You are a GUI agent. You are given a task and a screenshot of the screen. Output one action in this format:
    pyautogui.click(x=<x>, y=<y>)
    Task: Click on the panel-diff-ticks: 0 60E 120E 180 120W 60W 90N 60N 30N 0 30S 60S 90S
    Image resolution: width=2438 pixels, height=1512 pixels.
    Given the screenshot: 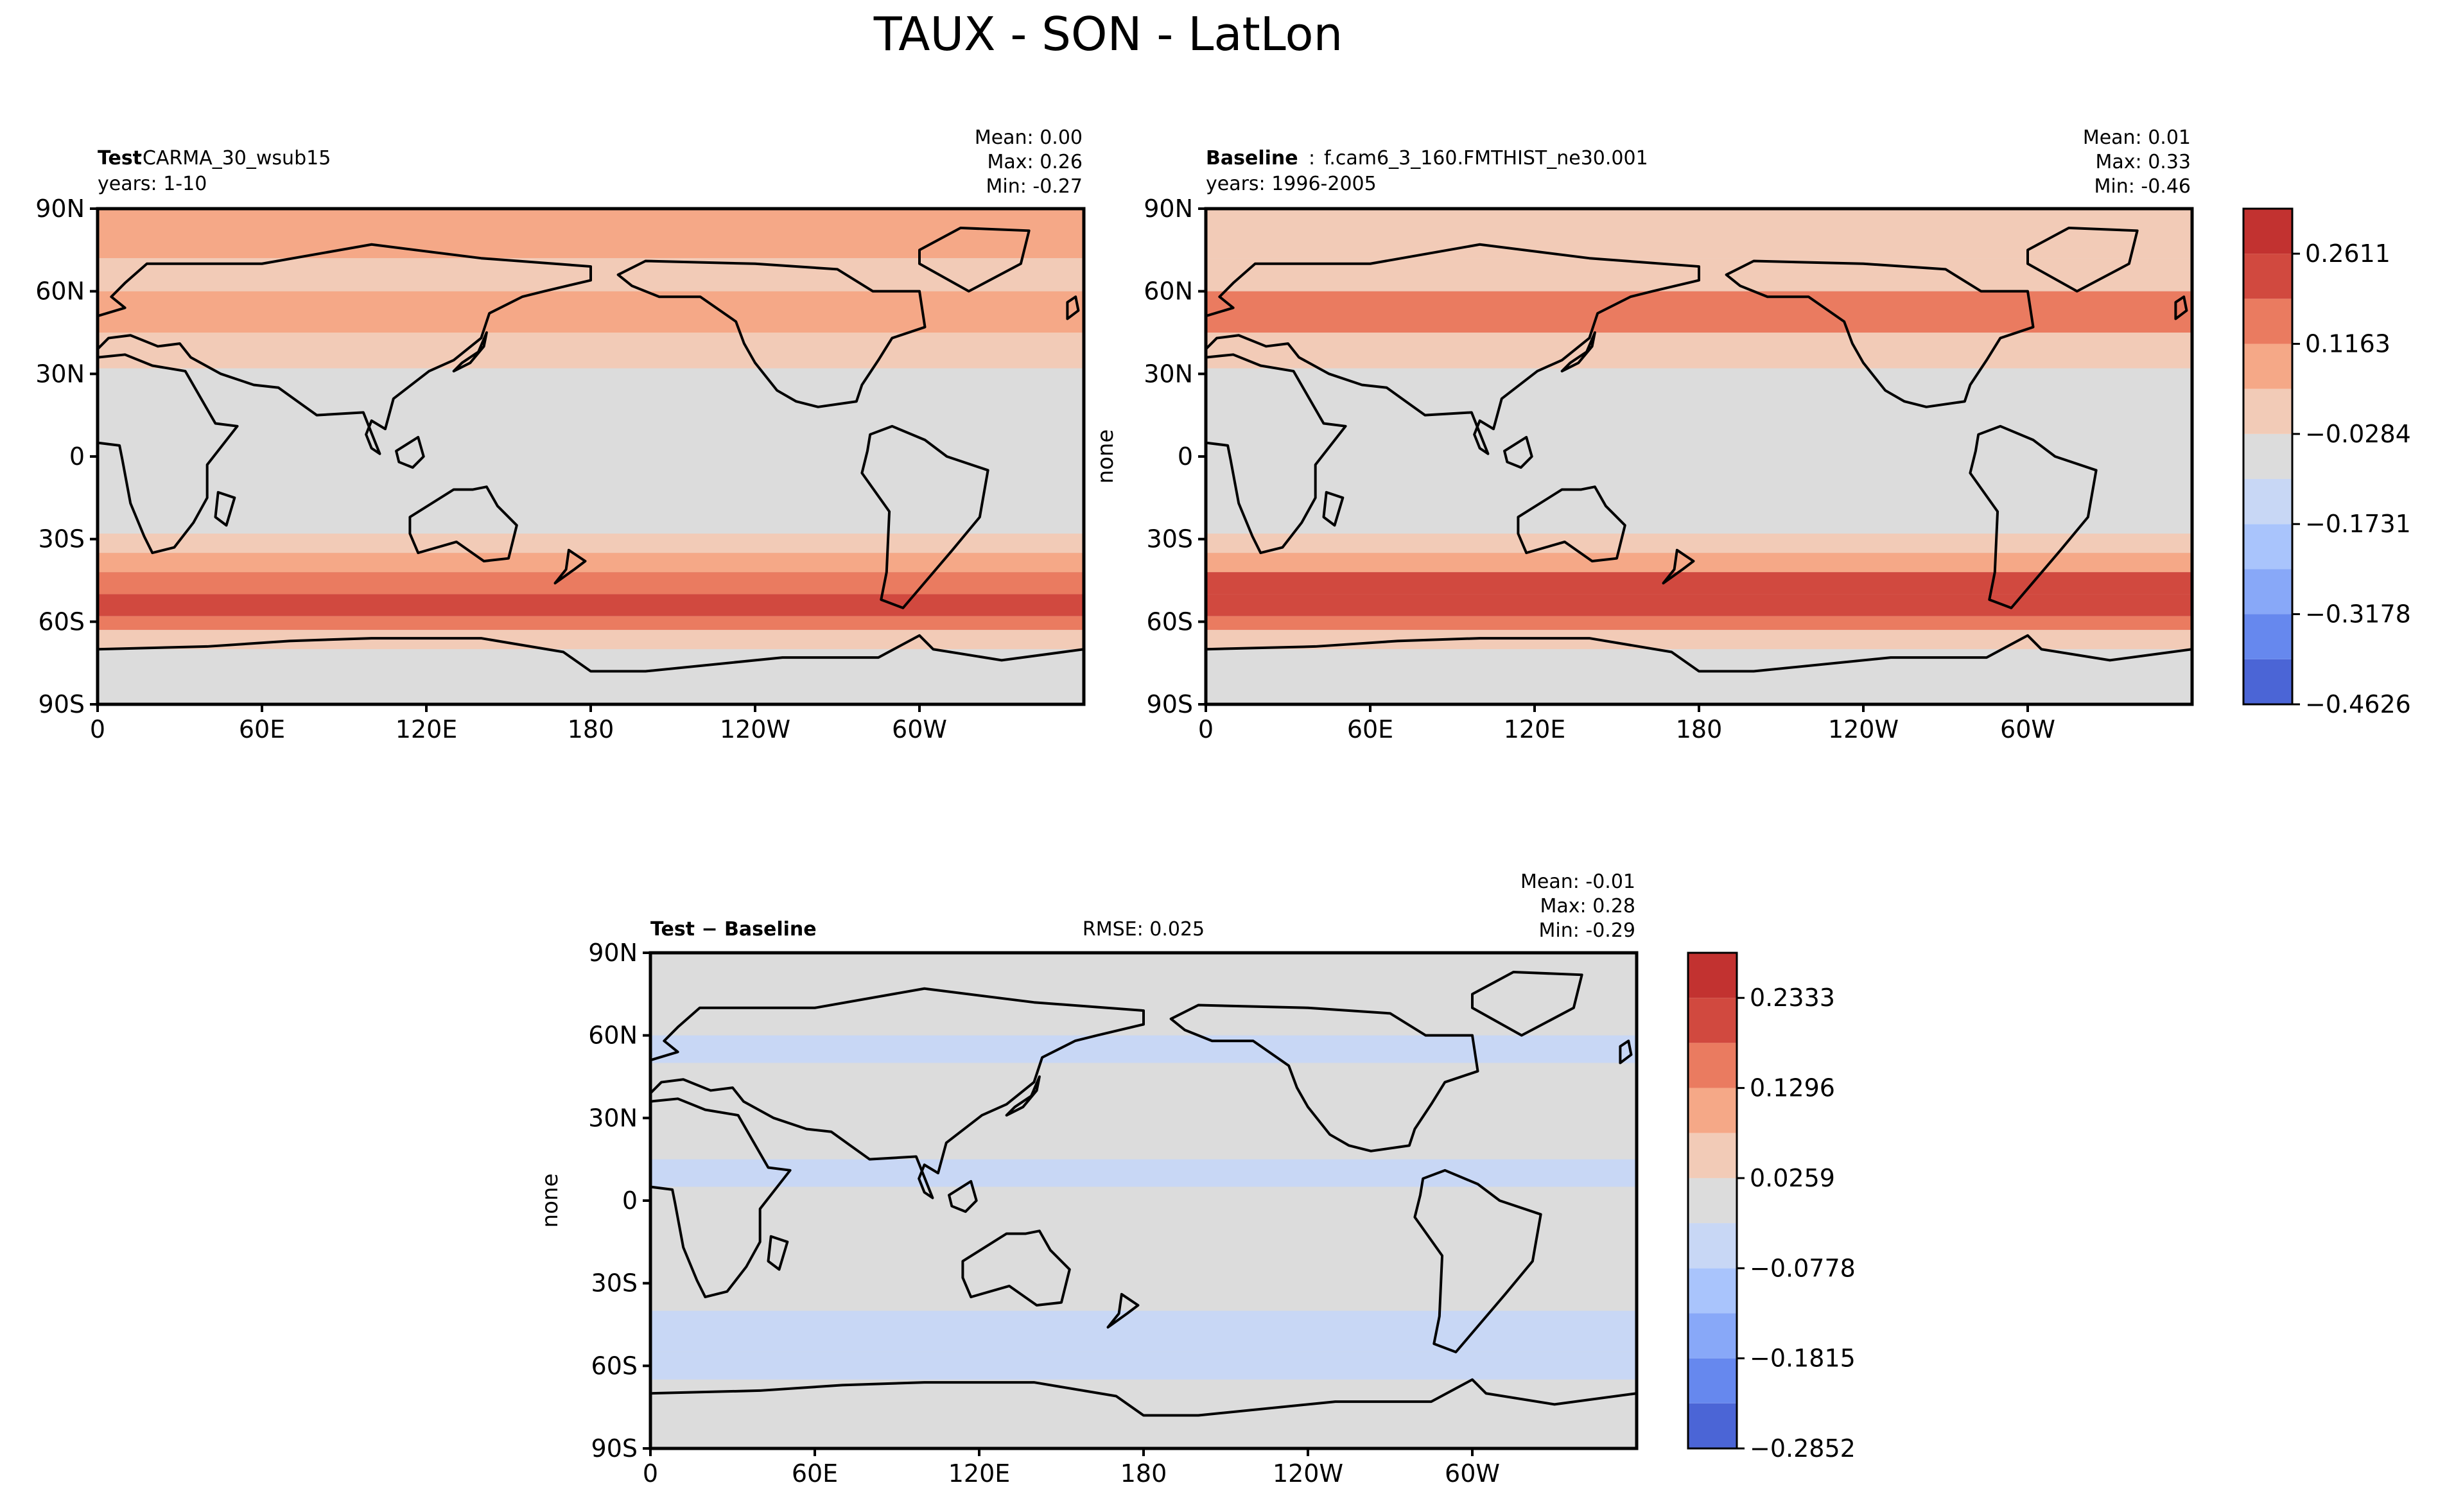 What is the action you would take?
    pyautogui.click(x=1044, y=1213)
    